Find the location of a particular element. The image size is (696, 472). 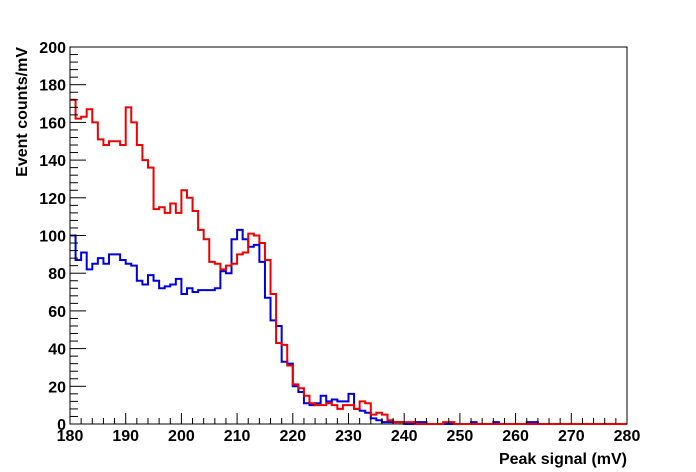

y-tick-label: 120 is located at coordinates (52, 199).